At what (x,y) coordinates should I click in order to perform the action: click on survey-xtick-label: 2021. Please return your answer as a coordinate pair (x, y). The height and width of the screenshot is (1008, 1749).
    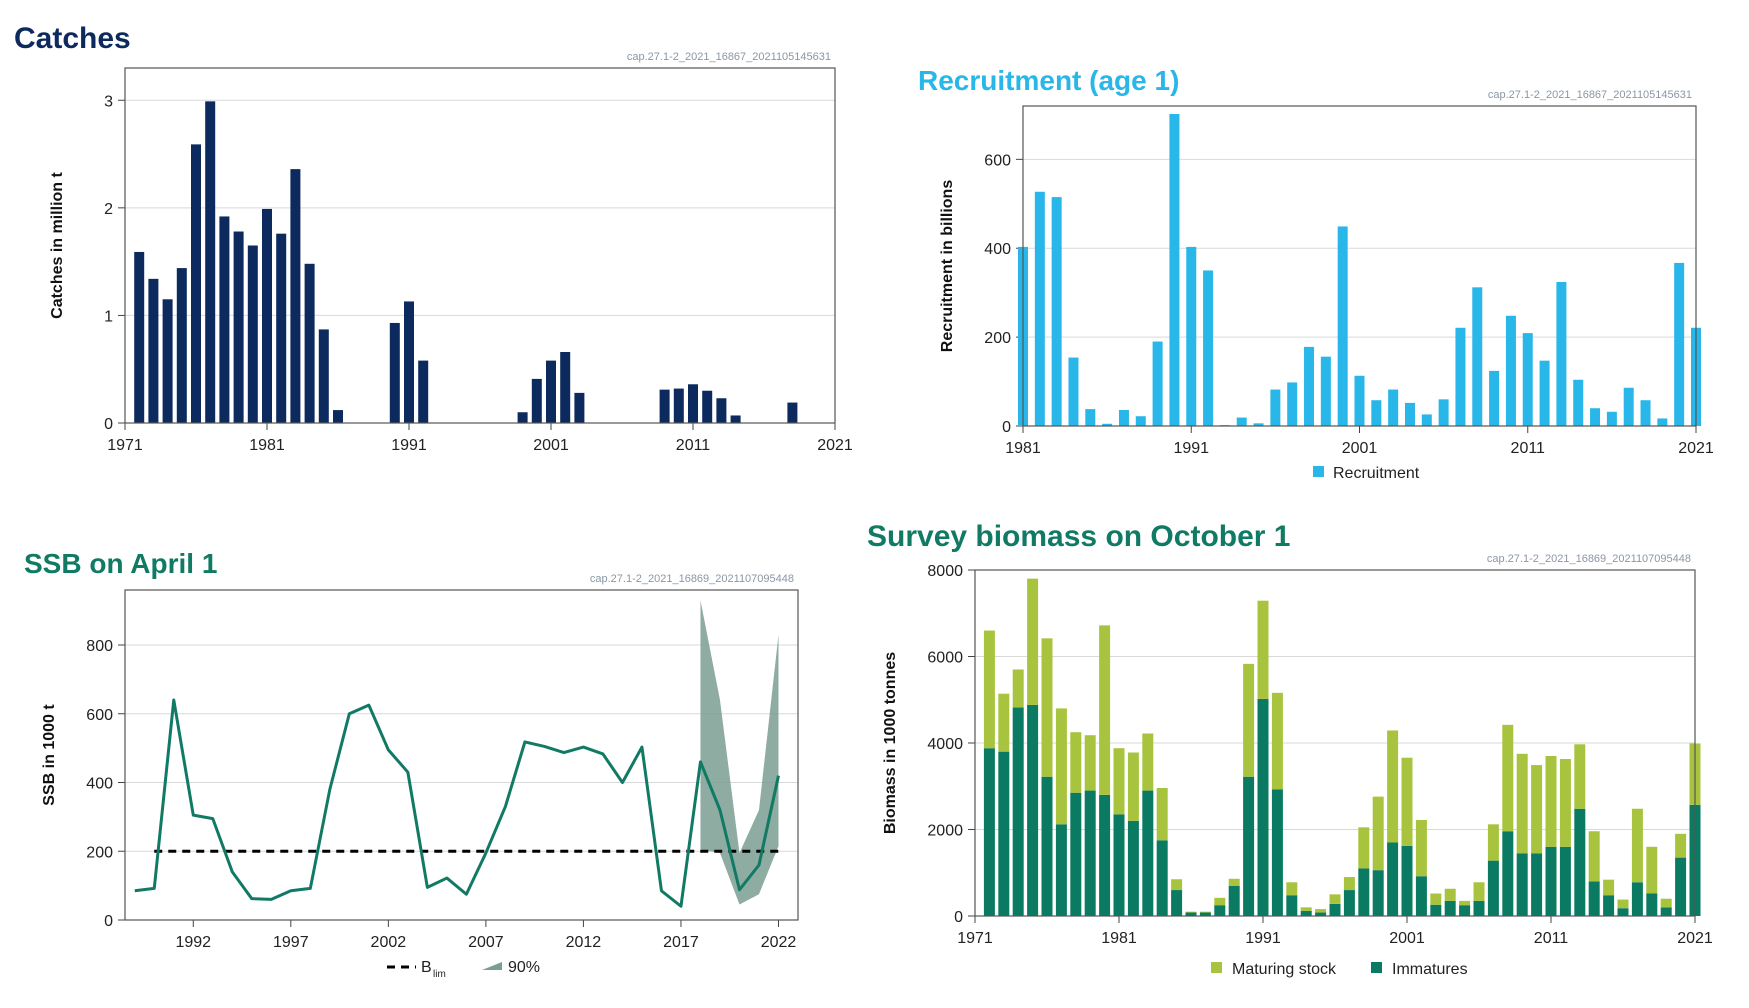
    Looking at the image, I should click on (1695, 938).